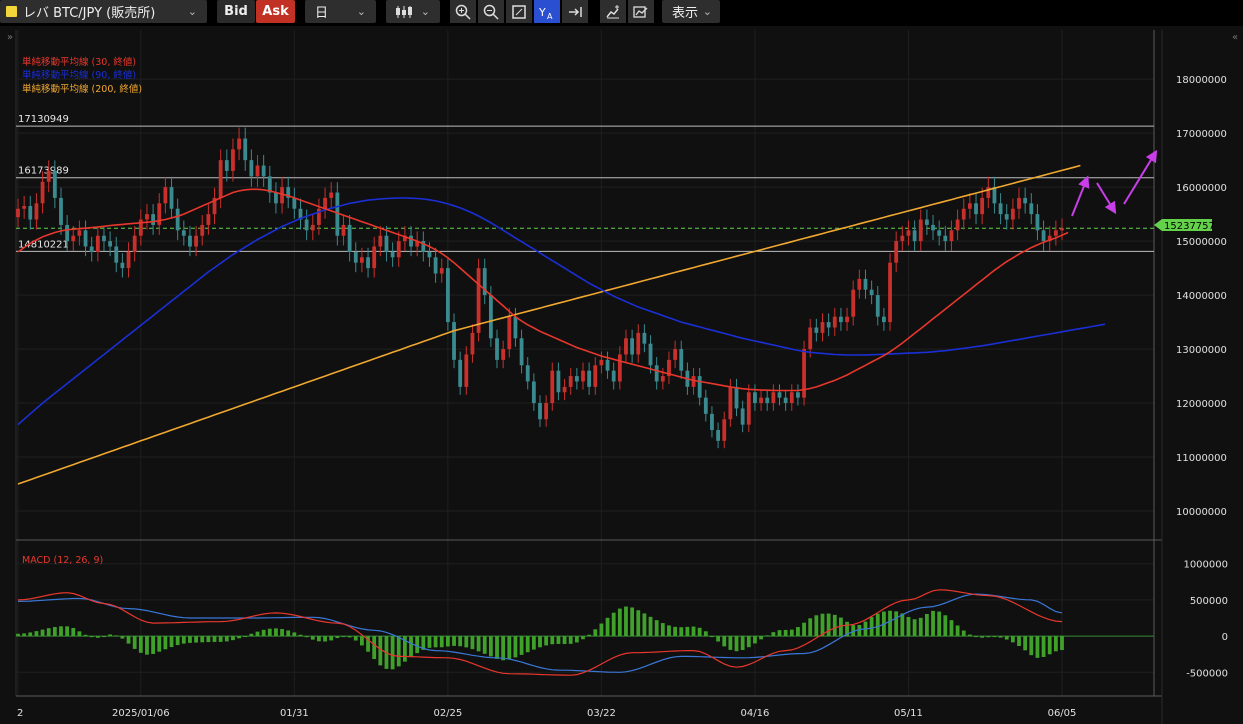 The height and width of the screenshot is (724, 1243). I want to click on price-tick-label: 16000000, so click(1201, 188).